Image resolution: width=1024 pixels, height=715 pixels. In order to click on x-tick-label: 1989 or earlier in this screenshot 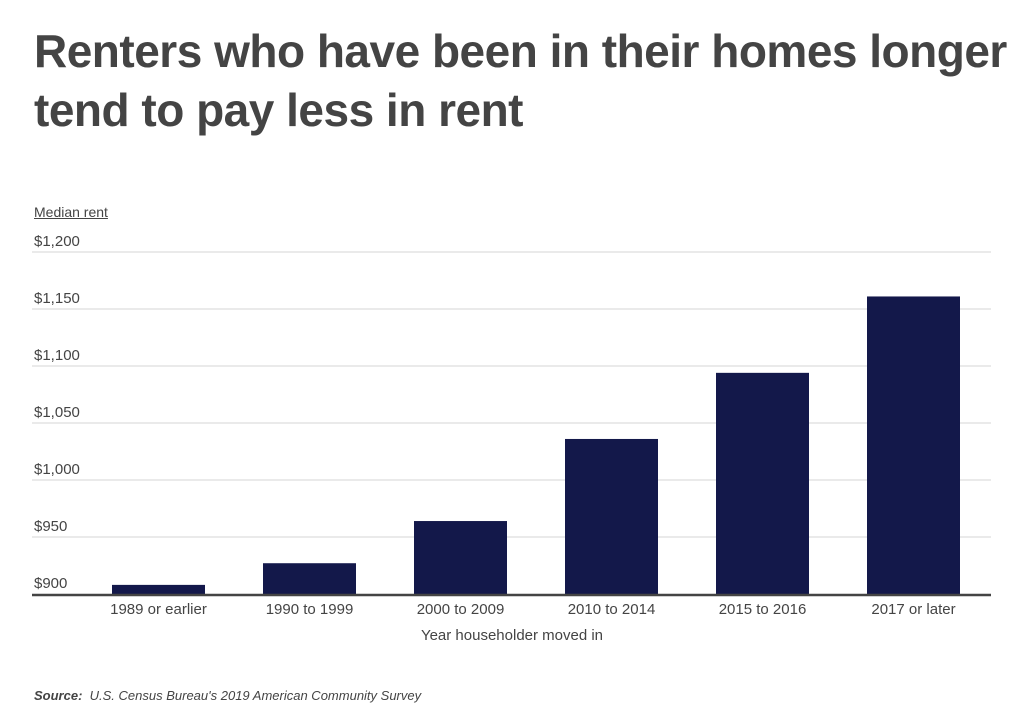, I will do `click(158, 609)`.